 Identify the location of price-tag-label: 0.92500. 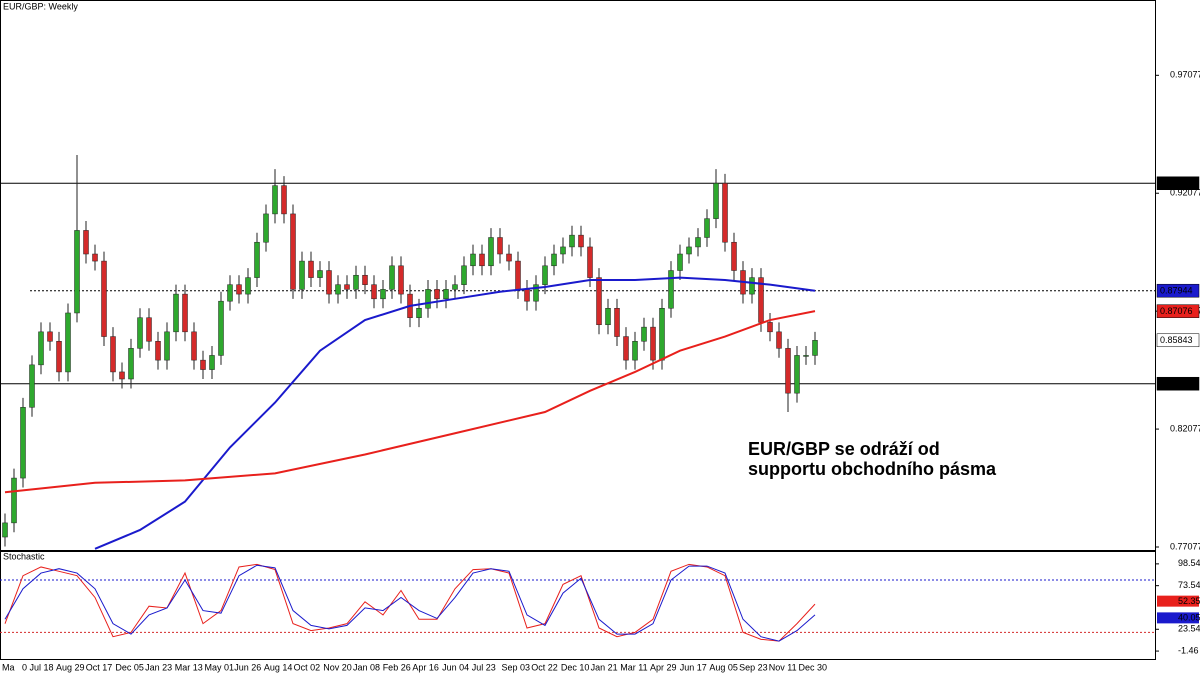
(1176, 183).